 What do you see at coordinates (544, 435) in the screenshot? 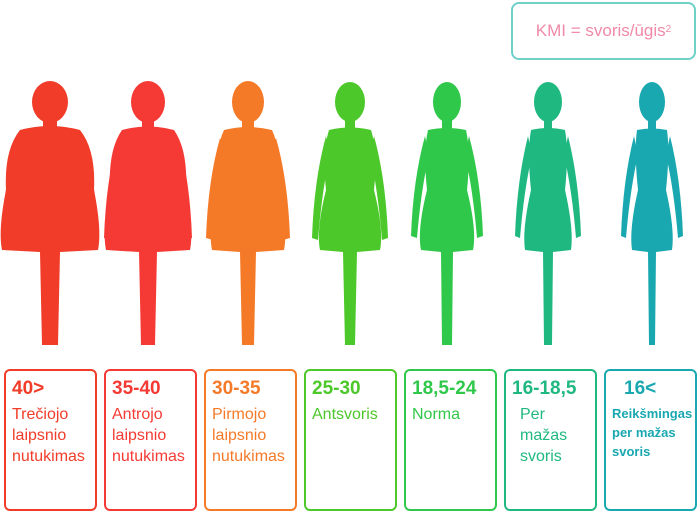
I see `category-description: Per mažas svoris` at bounding box center [544, 435].